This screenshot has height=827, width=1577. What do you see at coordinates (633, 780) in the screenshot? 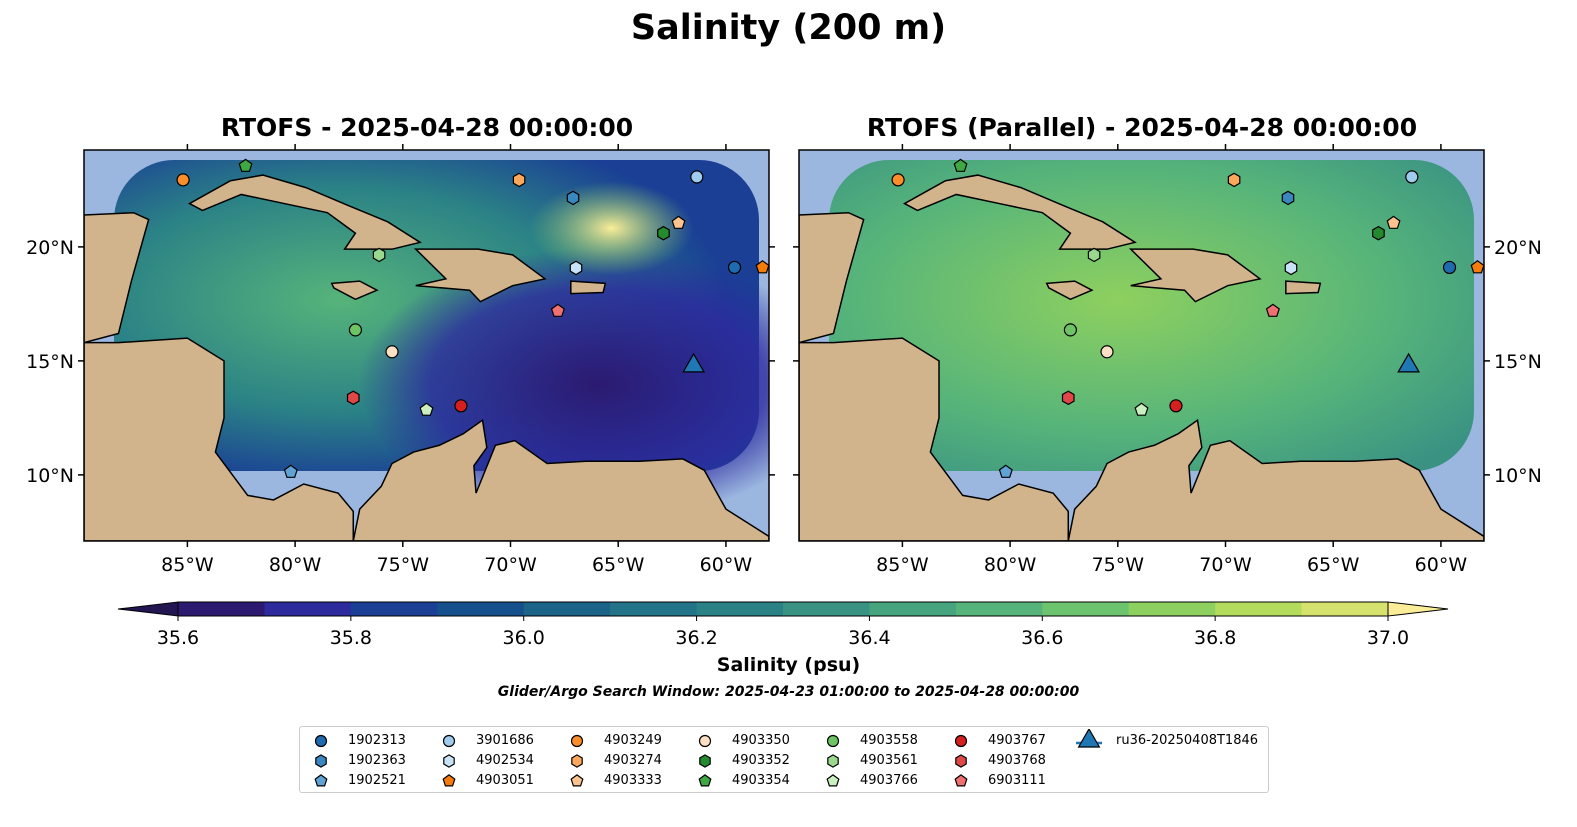
I see `legend-label: 4903333` at bounding box center [633, 780].